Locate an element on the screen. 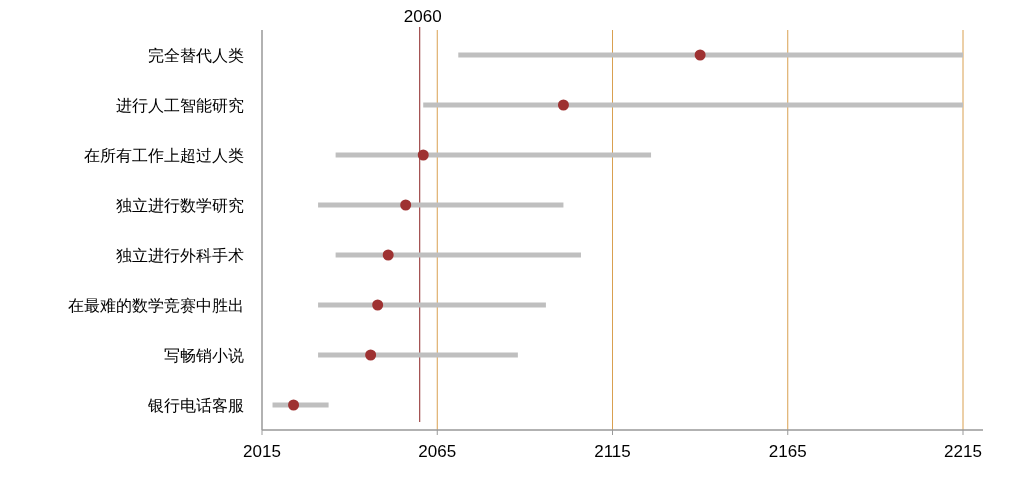  x-tick-label: 2165 is located at coordinates (787, 451).